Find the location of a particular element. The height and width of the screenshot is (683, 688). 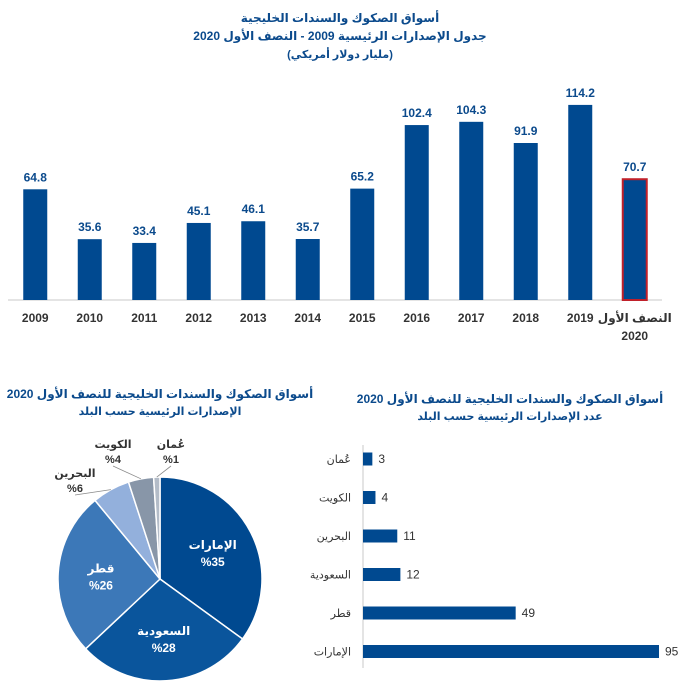

pie-slice-name-3: البحرين is located at coordinates (74, 474).